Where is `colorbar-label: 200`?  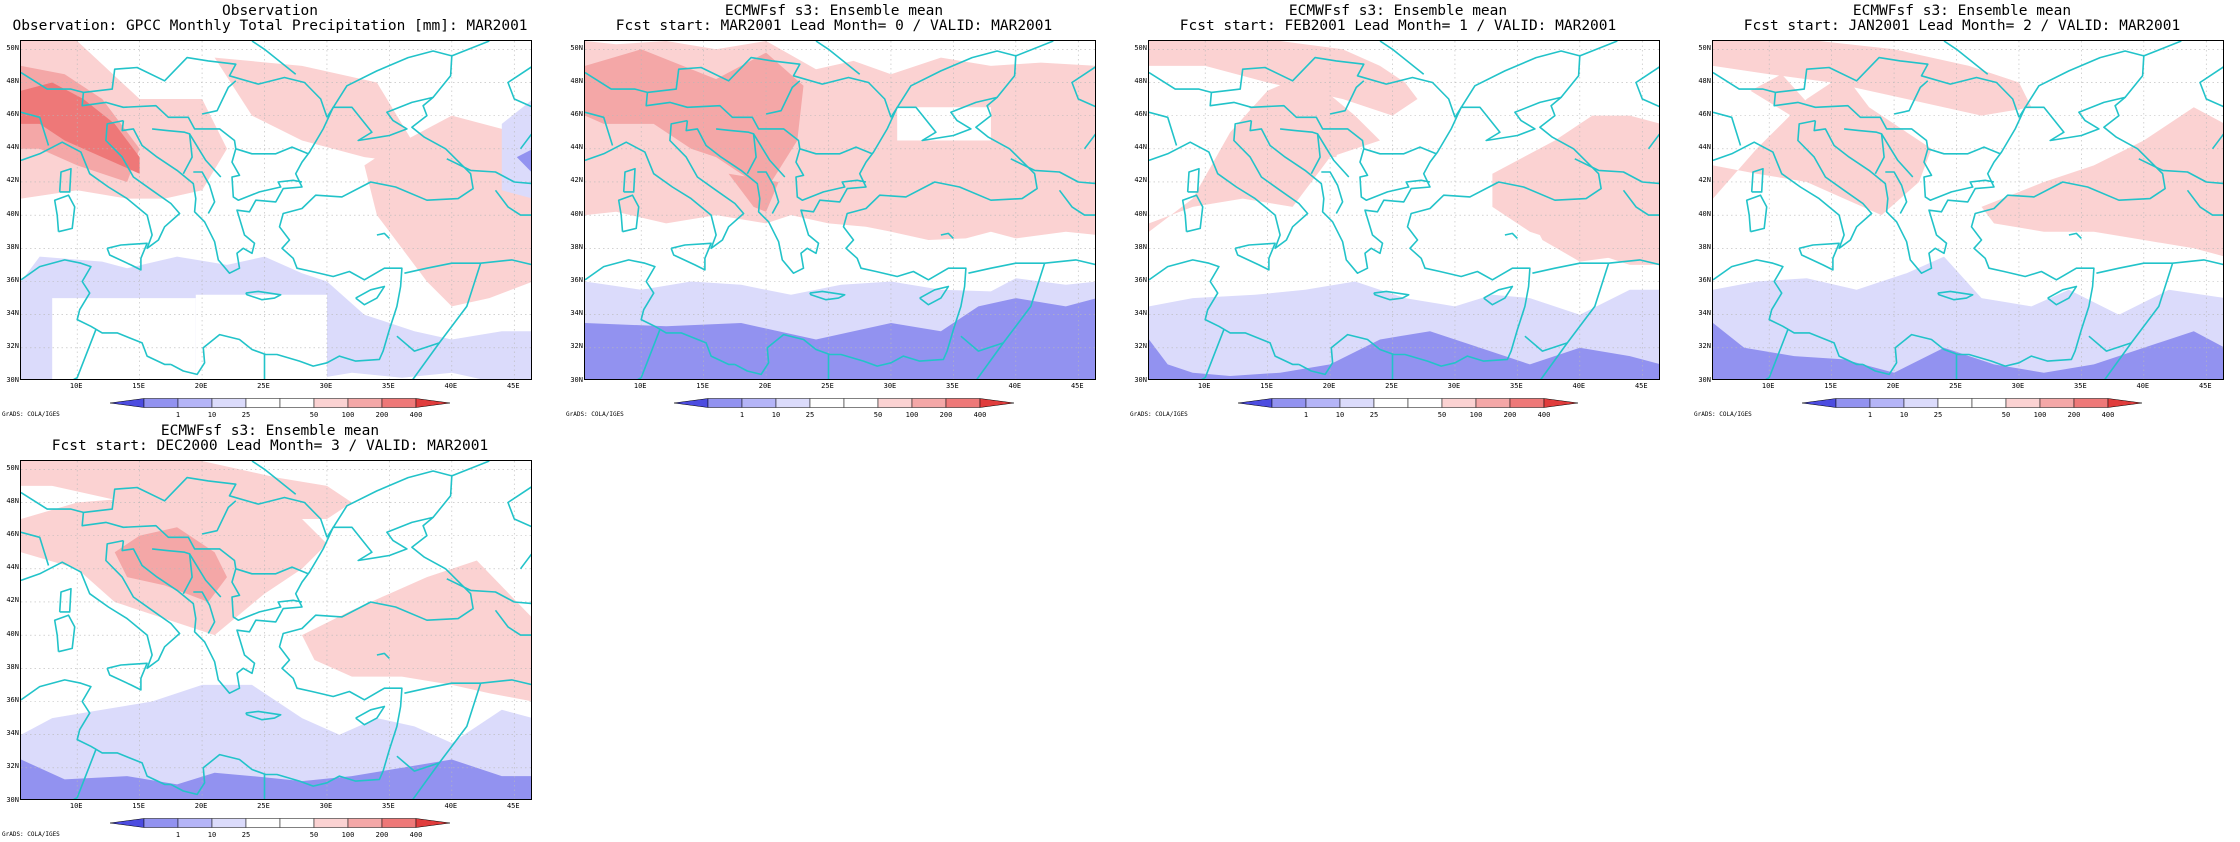
colorbar-label: 200 is located at coordinates (2074, 415).